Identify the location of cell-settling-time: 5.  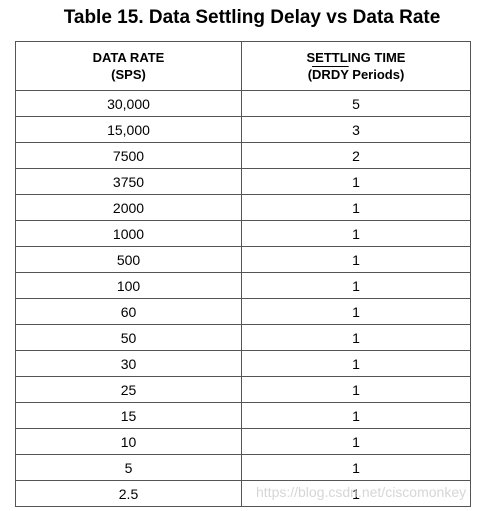
(356, 103).